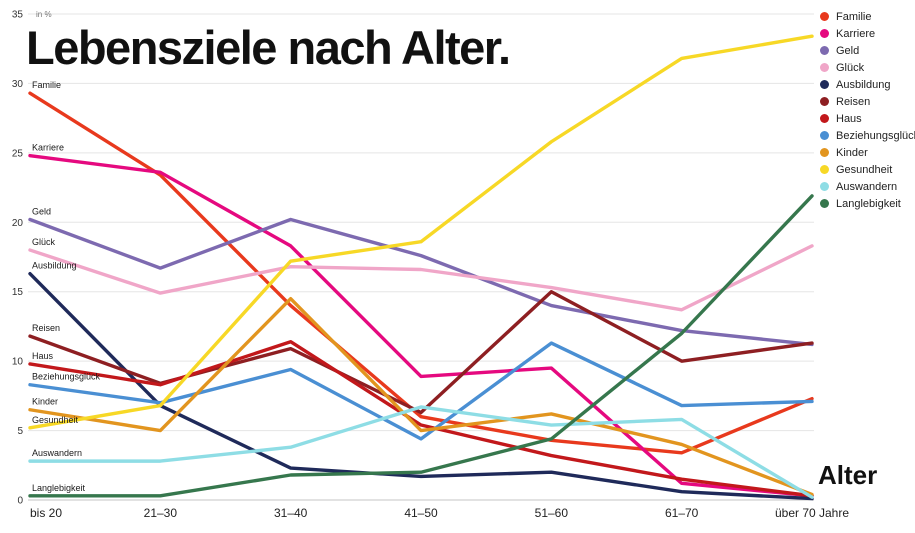 The height and width of the screenshot is (533, 915). I want to click on legend-item: Langlebigkeit, so click(867, 203).